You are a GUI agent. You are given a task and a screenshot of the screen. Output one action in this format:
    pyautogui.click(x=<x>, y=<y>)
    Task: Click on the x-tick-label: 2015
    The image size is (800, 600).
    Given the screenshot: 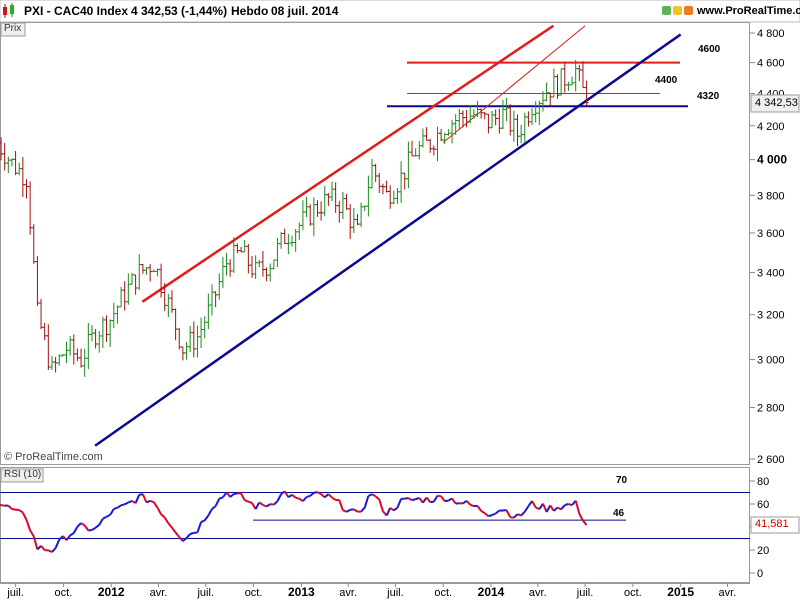 What is the action you would take?
    pyautogui.click(x=680, y=592)
    